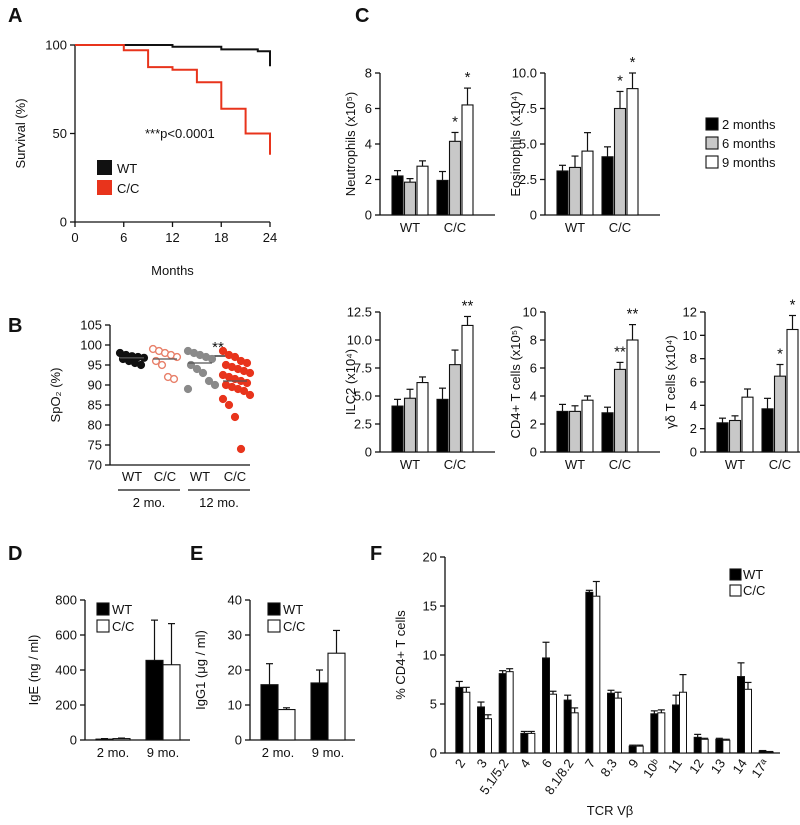 The height and width of the screenshot is (825, 800). I want to click on y-tick-label: 400, so click(66, 670).